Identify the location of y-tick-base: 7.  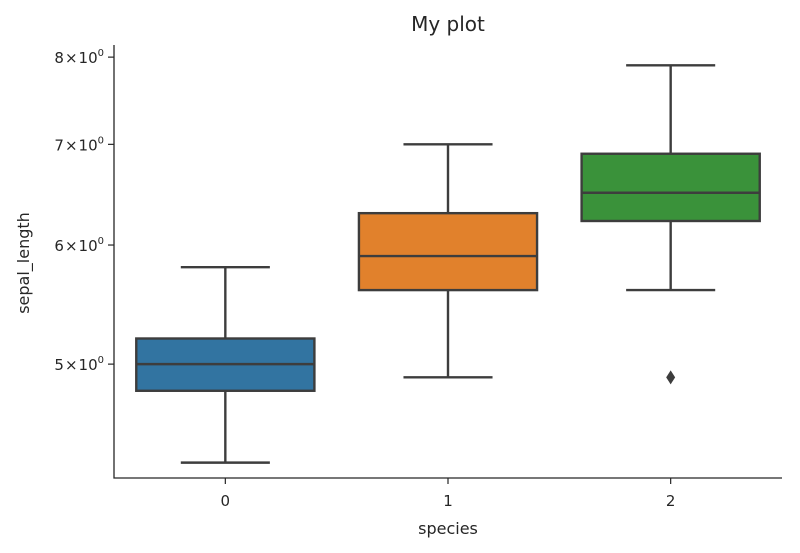
(59, 145).